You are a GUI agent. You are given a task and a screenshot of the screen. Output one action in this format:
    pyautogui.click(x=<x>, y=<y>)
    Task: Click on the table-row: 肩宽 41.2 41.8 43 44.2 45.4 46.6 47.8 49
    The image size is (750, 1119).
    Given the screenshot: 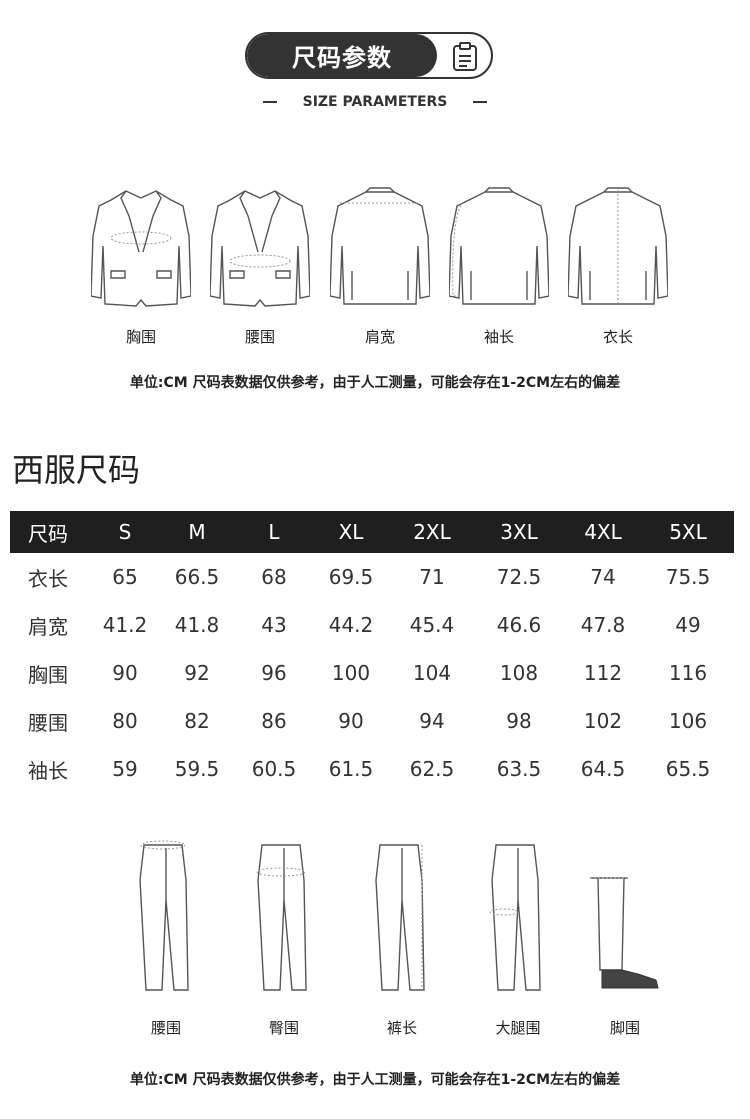 What is the action you would take?
    pyautogui.click(x=372, y=625)
    